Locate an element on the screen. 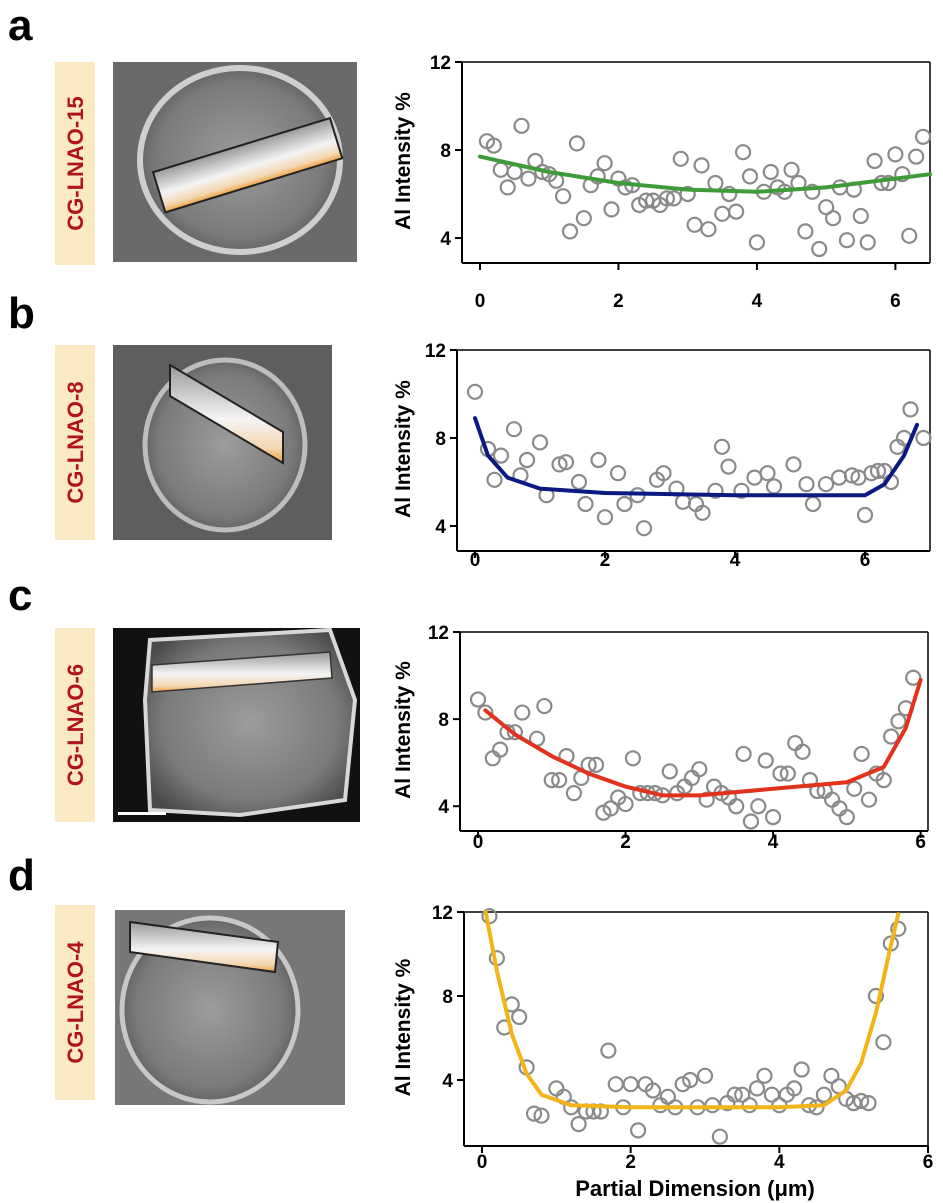  sample-label: CG-LNAO-8 is located at coordinates (75, 442).